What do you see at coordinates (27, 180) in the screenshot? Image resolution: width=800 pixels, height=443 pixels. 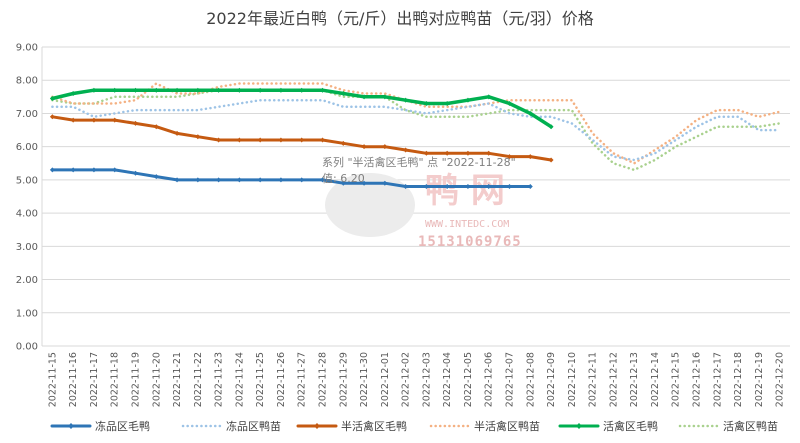 I see `y-tick-label: 5.00` at bounding box center [27, 180].